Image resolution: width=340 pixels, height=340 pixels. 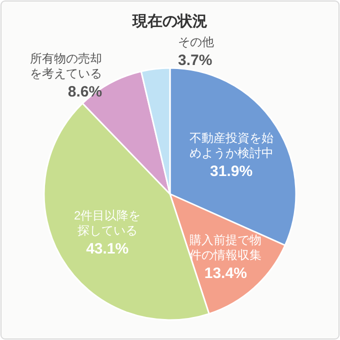 What do you see at coordinates (170, 21) in the screenshot?
I see `chart-title: 現在の状況` at bounding box center [170, 21].